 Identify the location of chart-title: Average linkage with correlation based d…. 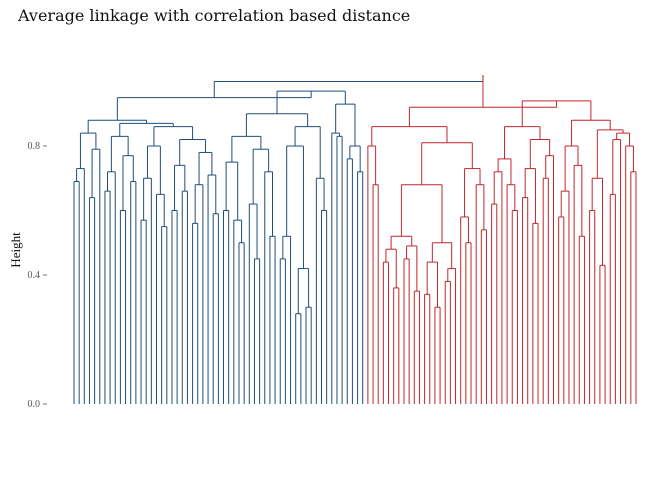
(214, 15).